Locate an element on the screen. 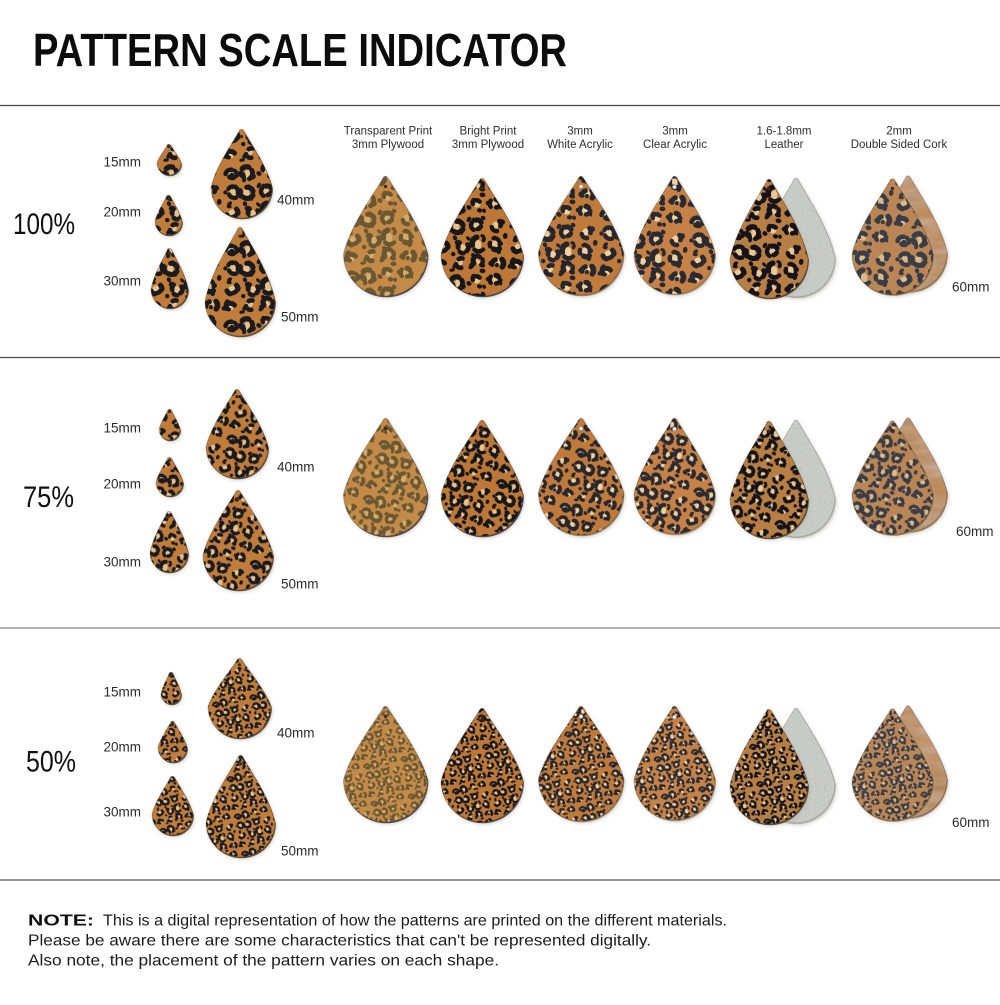  svg-text: 50% is located at coordinates (51, 762).